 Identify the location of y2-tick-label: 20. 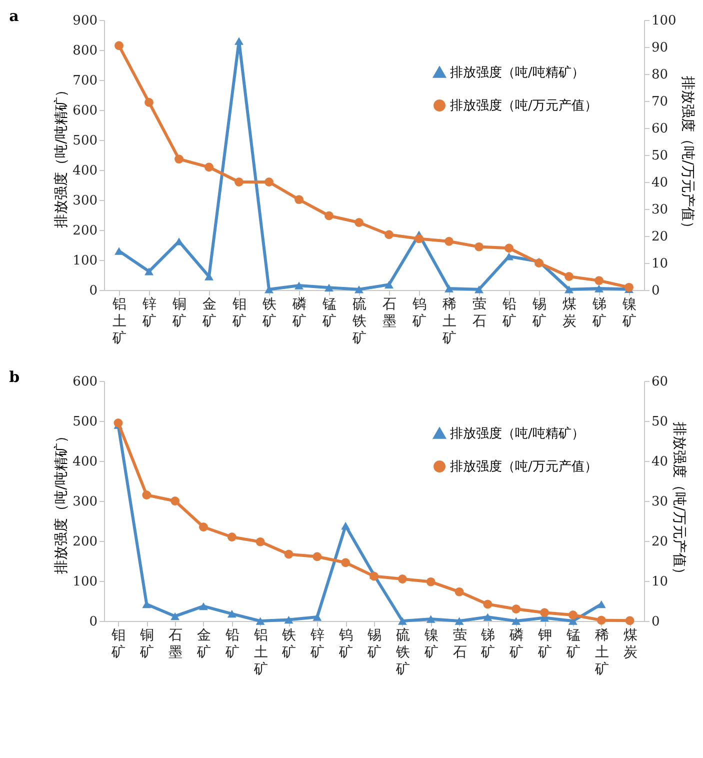
(660, 237).